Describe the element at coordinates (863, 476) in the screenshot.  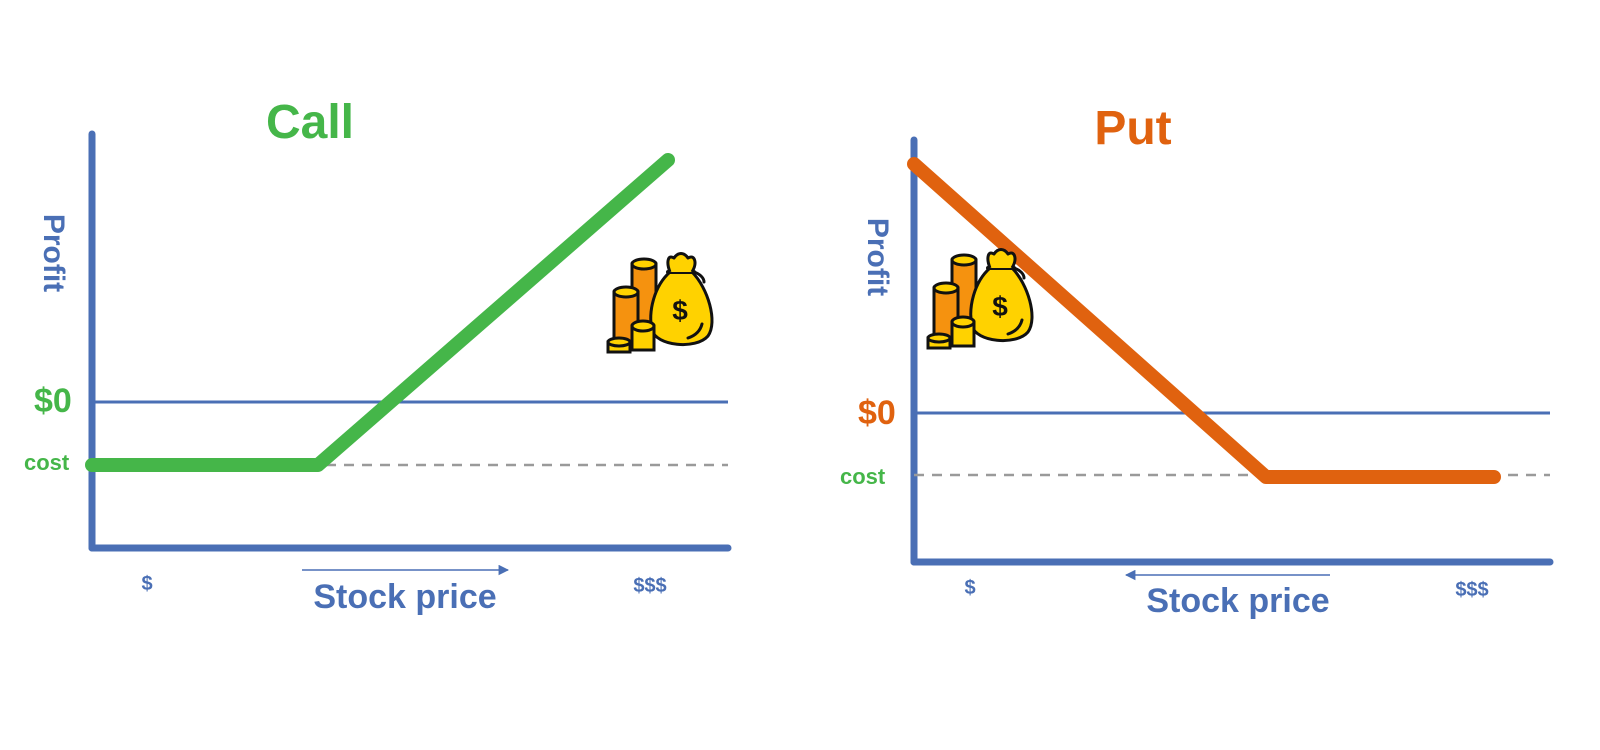
I see `put-cost-label: cost` at that location.